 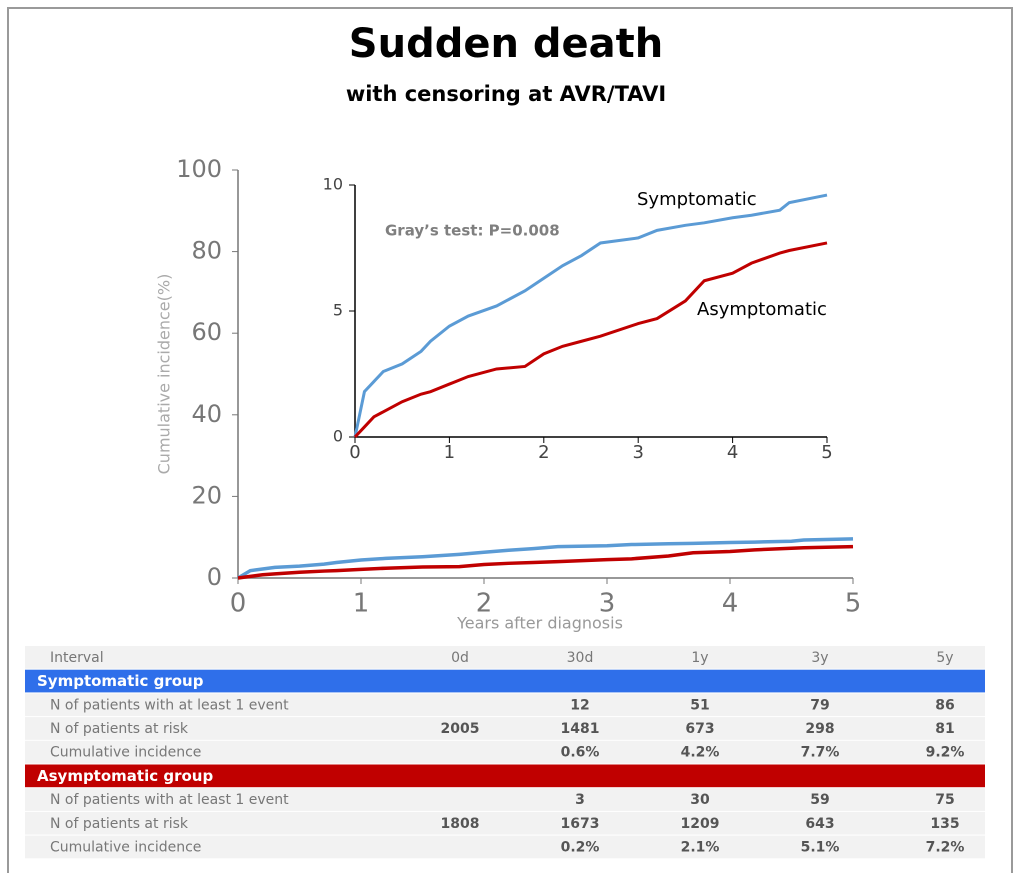 What do you see at coordinates (206, 251) in the screenshot?
I see `y-tick-label: 80` at bounding box center [206, 251].